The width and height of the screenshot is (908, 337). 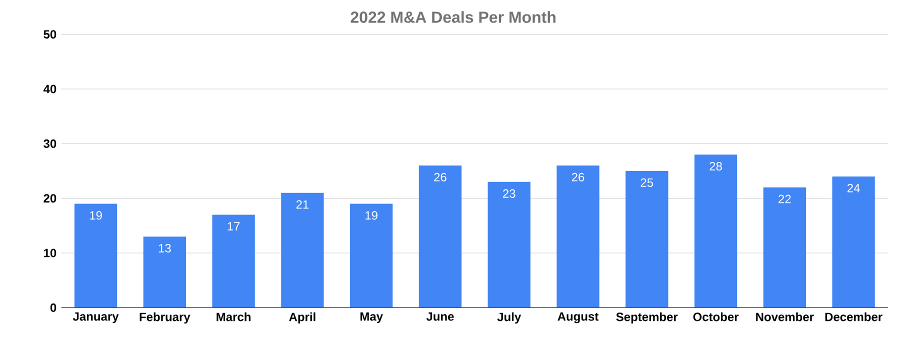 What do you see at coordinates (49, 89) in the screenshot?
I see `y-tick-label: 40` at bounding box center [49, 89].